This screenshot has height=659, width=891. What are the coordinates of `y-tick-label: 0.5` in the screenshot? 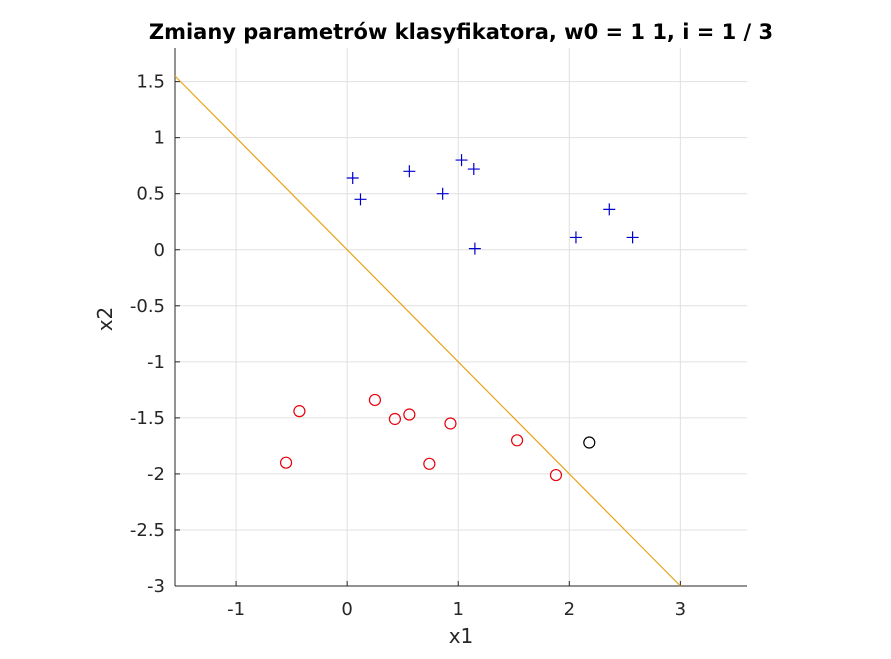 It's located at (150, 194).